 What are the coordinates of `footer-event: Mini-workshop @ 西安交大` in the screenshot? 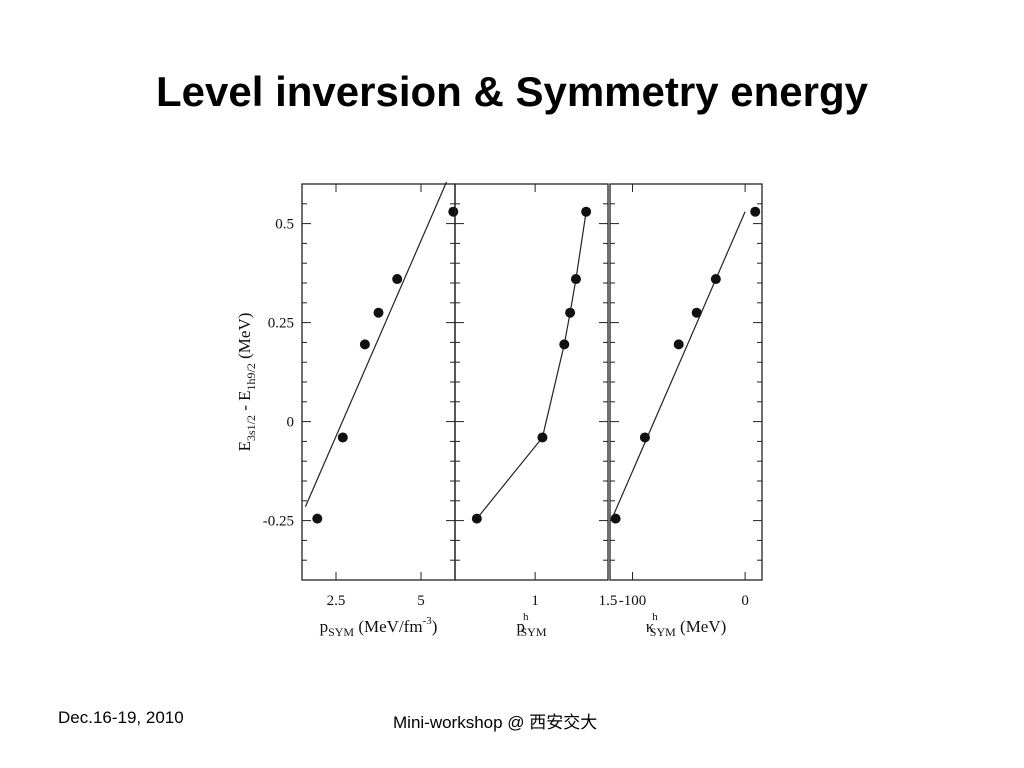 It's located at (495, 722).